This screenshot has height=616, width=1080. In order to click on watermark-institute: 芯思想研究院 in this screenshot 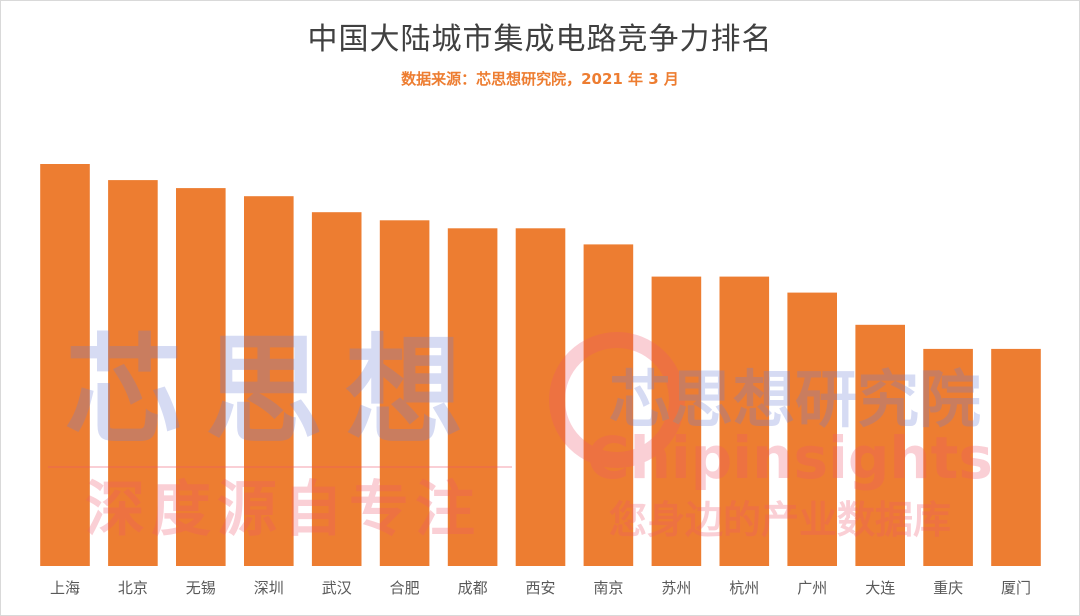, I will do `click(795, 399)`.